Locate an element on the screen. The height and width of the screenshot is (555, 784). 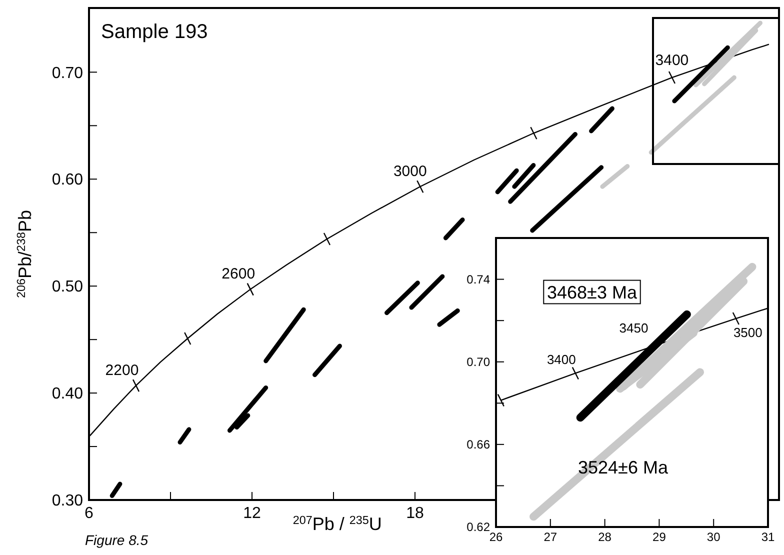
x-tick-label: 27 is located at coordinates (551, 537).